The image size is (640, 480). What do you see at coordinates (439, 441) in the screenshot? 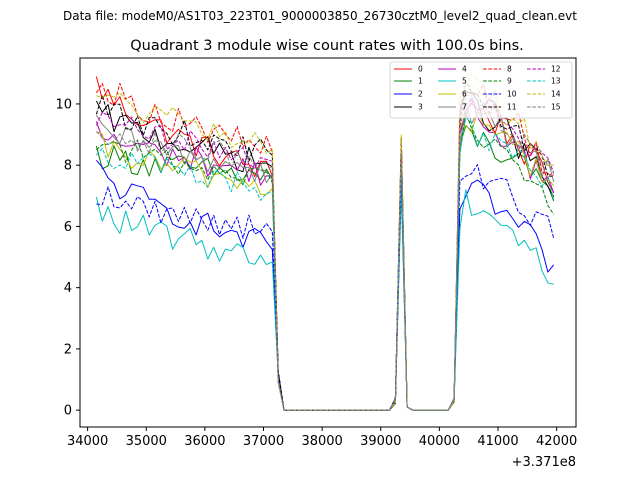
I see `x-tick-label-40000: 40000` at bounding box center [439, 441].